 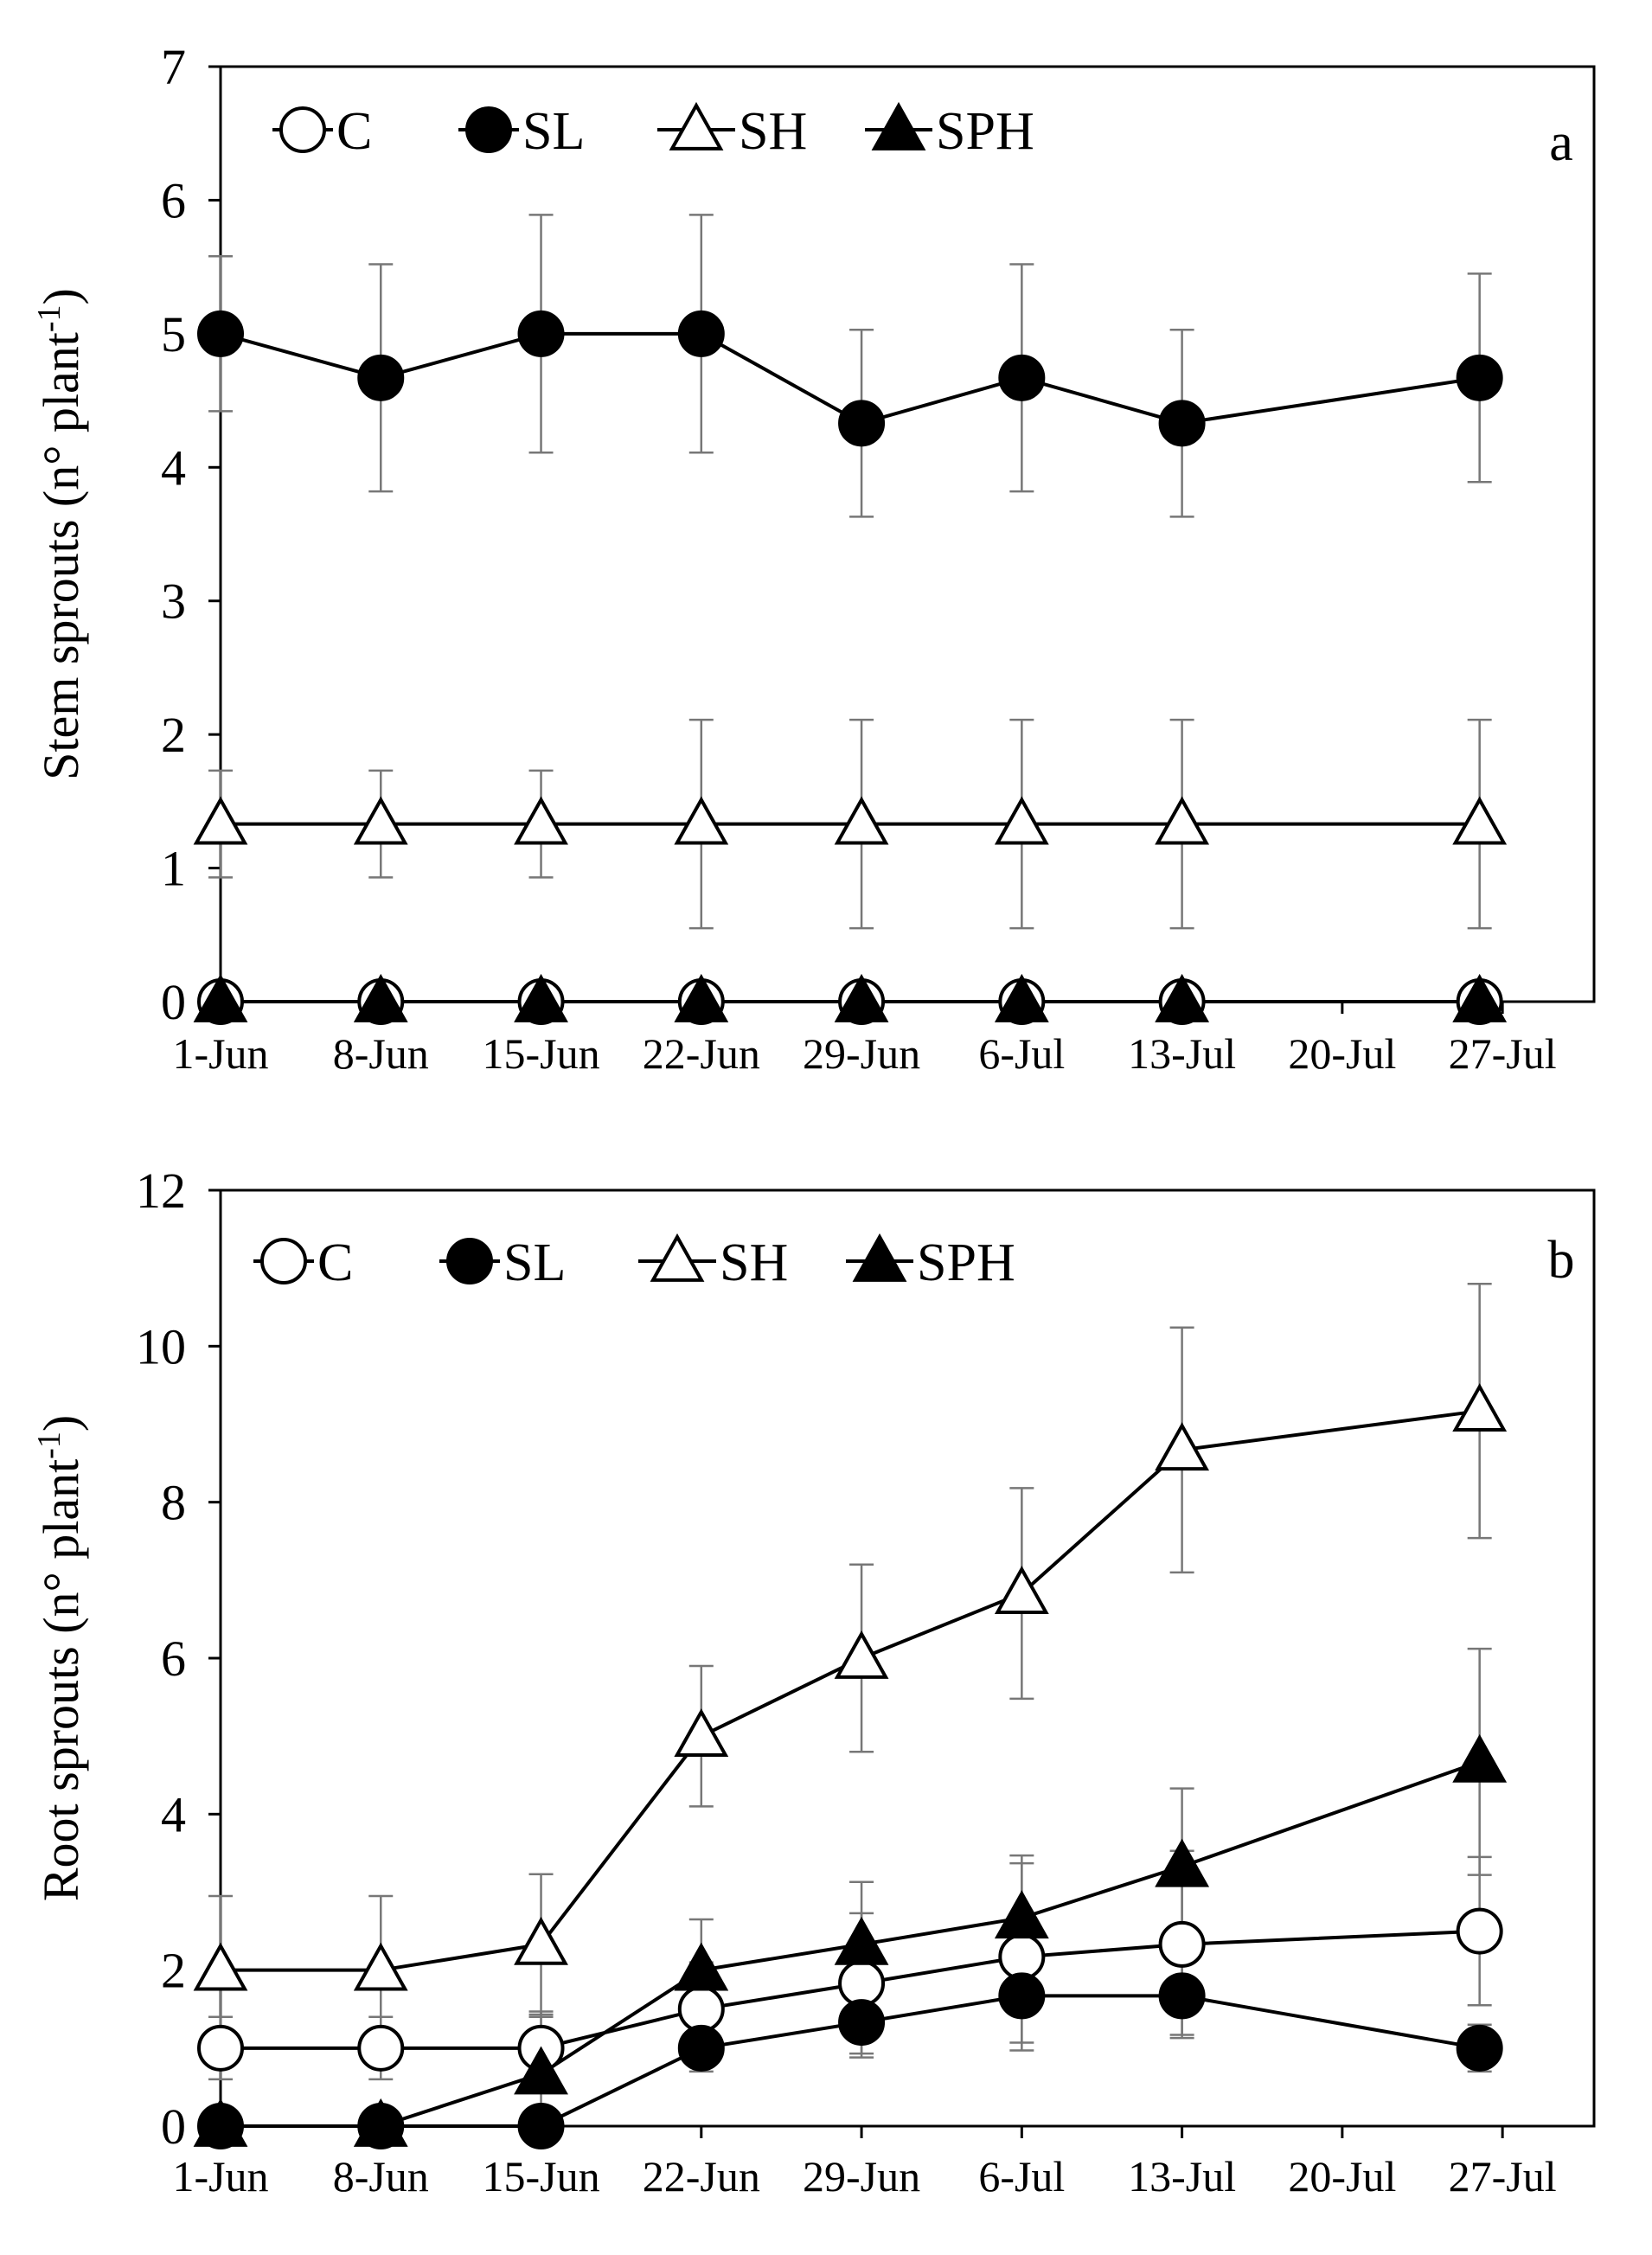 What do you see at coordinates (1182, 2176) in the screenshot?
I see `x-tick-label: 13-Jul` at bounding box center [1182, 2176].